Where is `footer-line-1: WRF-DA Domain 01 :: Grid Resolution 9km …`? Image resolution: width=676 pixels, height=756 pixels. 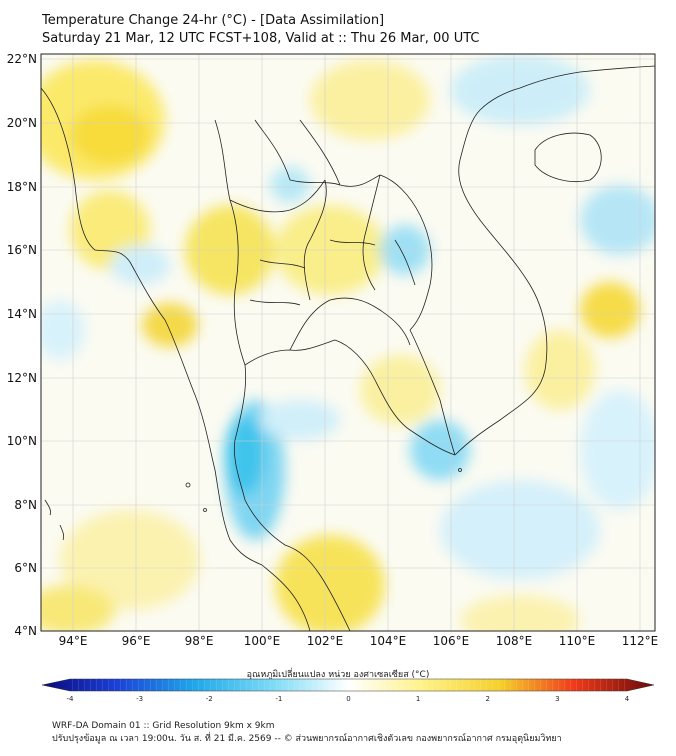
footer-line-1: WRF-DA Domain 01 :: Grid Resolution 9km … is located at coordinates (163, 726).